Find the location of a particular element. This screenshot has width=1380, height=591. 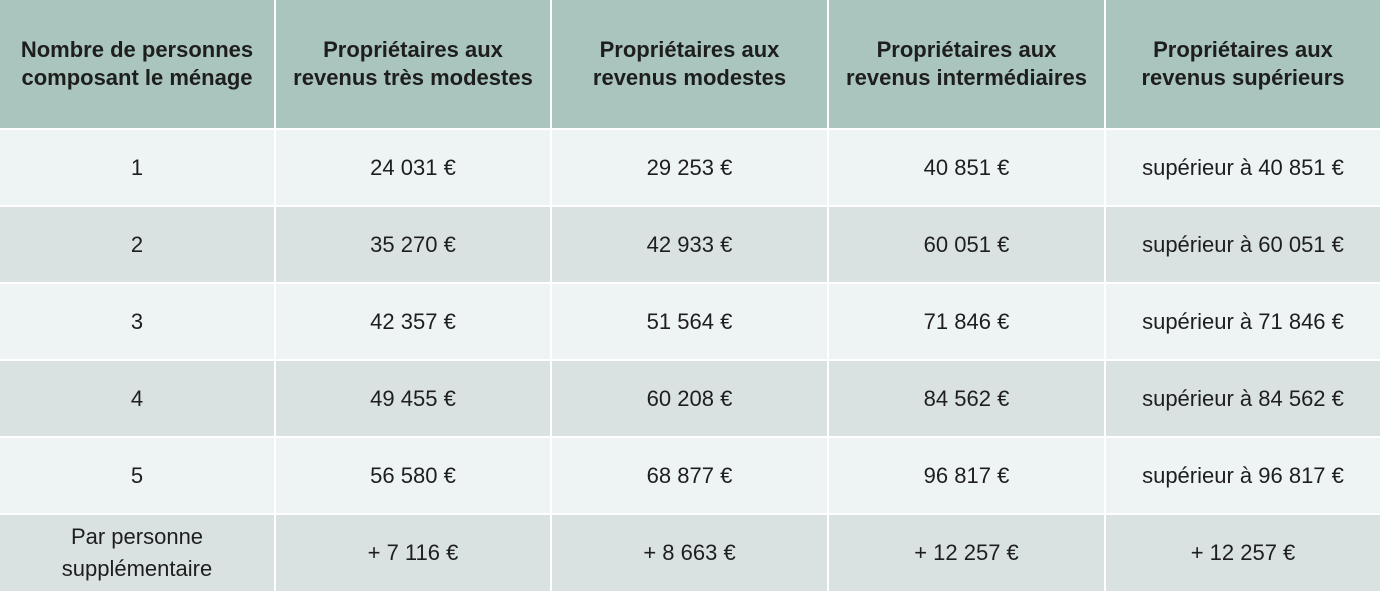

table-cell: + 8 663 € is located at coordinates (689, 553).